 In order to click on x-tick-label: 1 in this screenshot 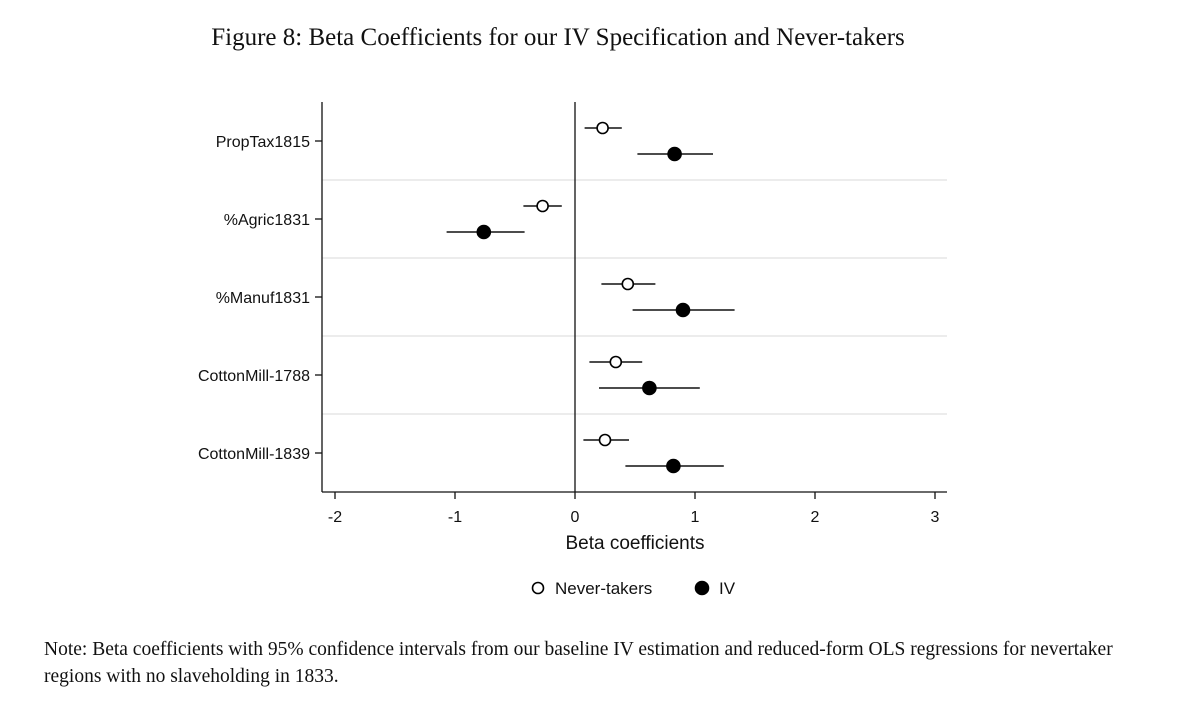, I will do `click(695, 517)`.